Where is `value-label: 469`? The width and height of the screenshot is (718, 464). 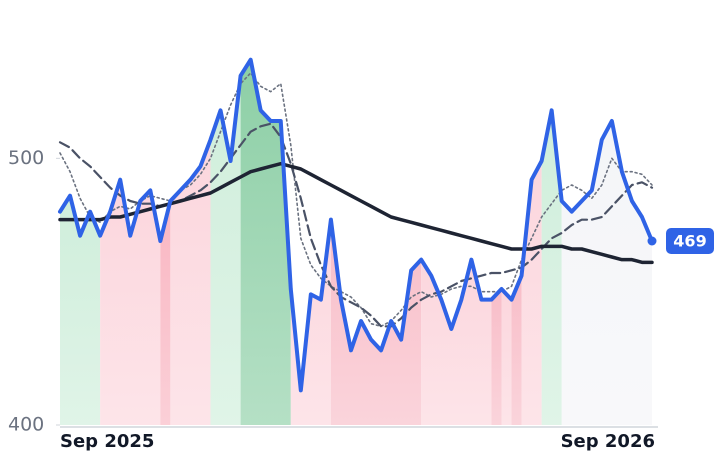 value-label: 469 is located at coordinates (689, 241).